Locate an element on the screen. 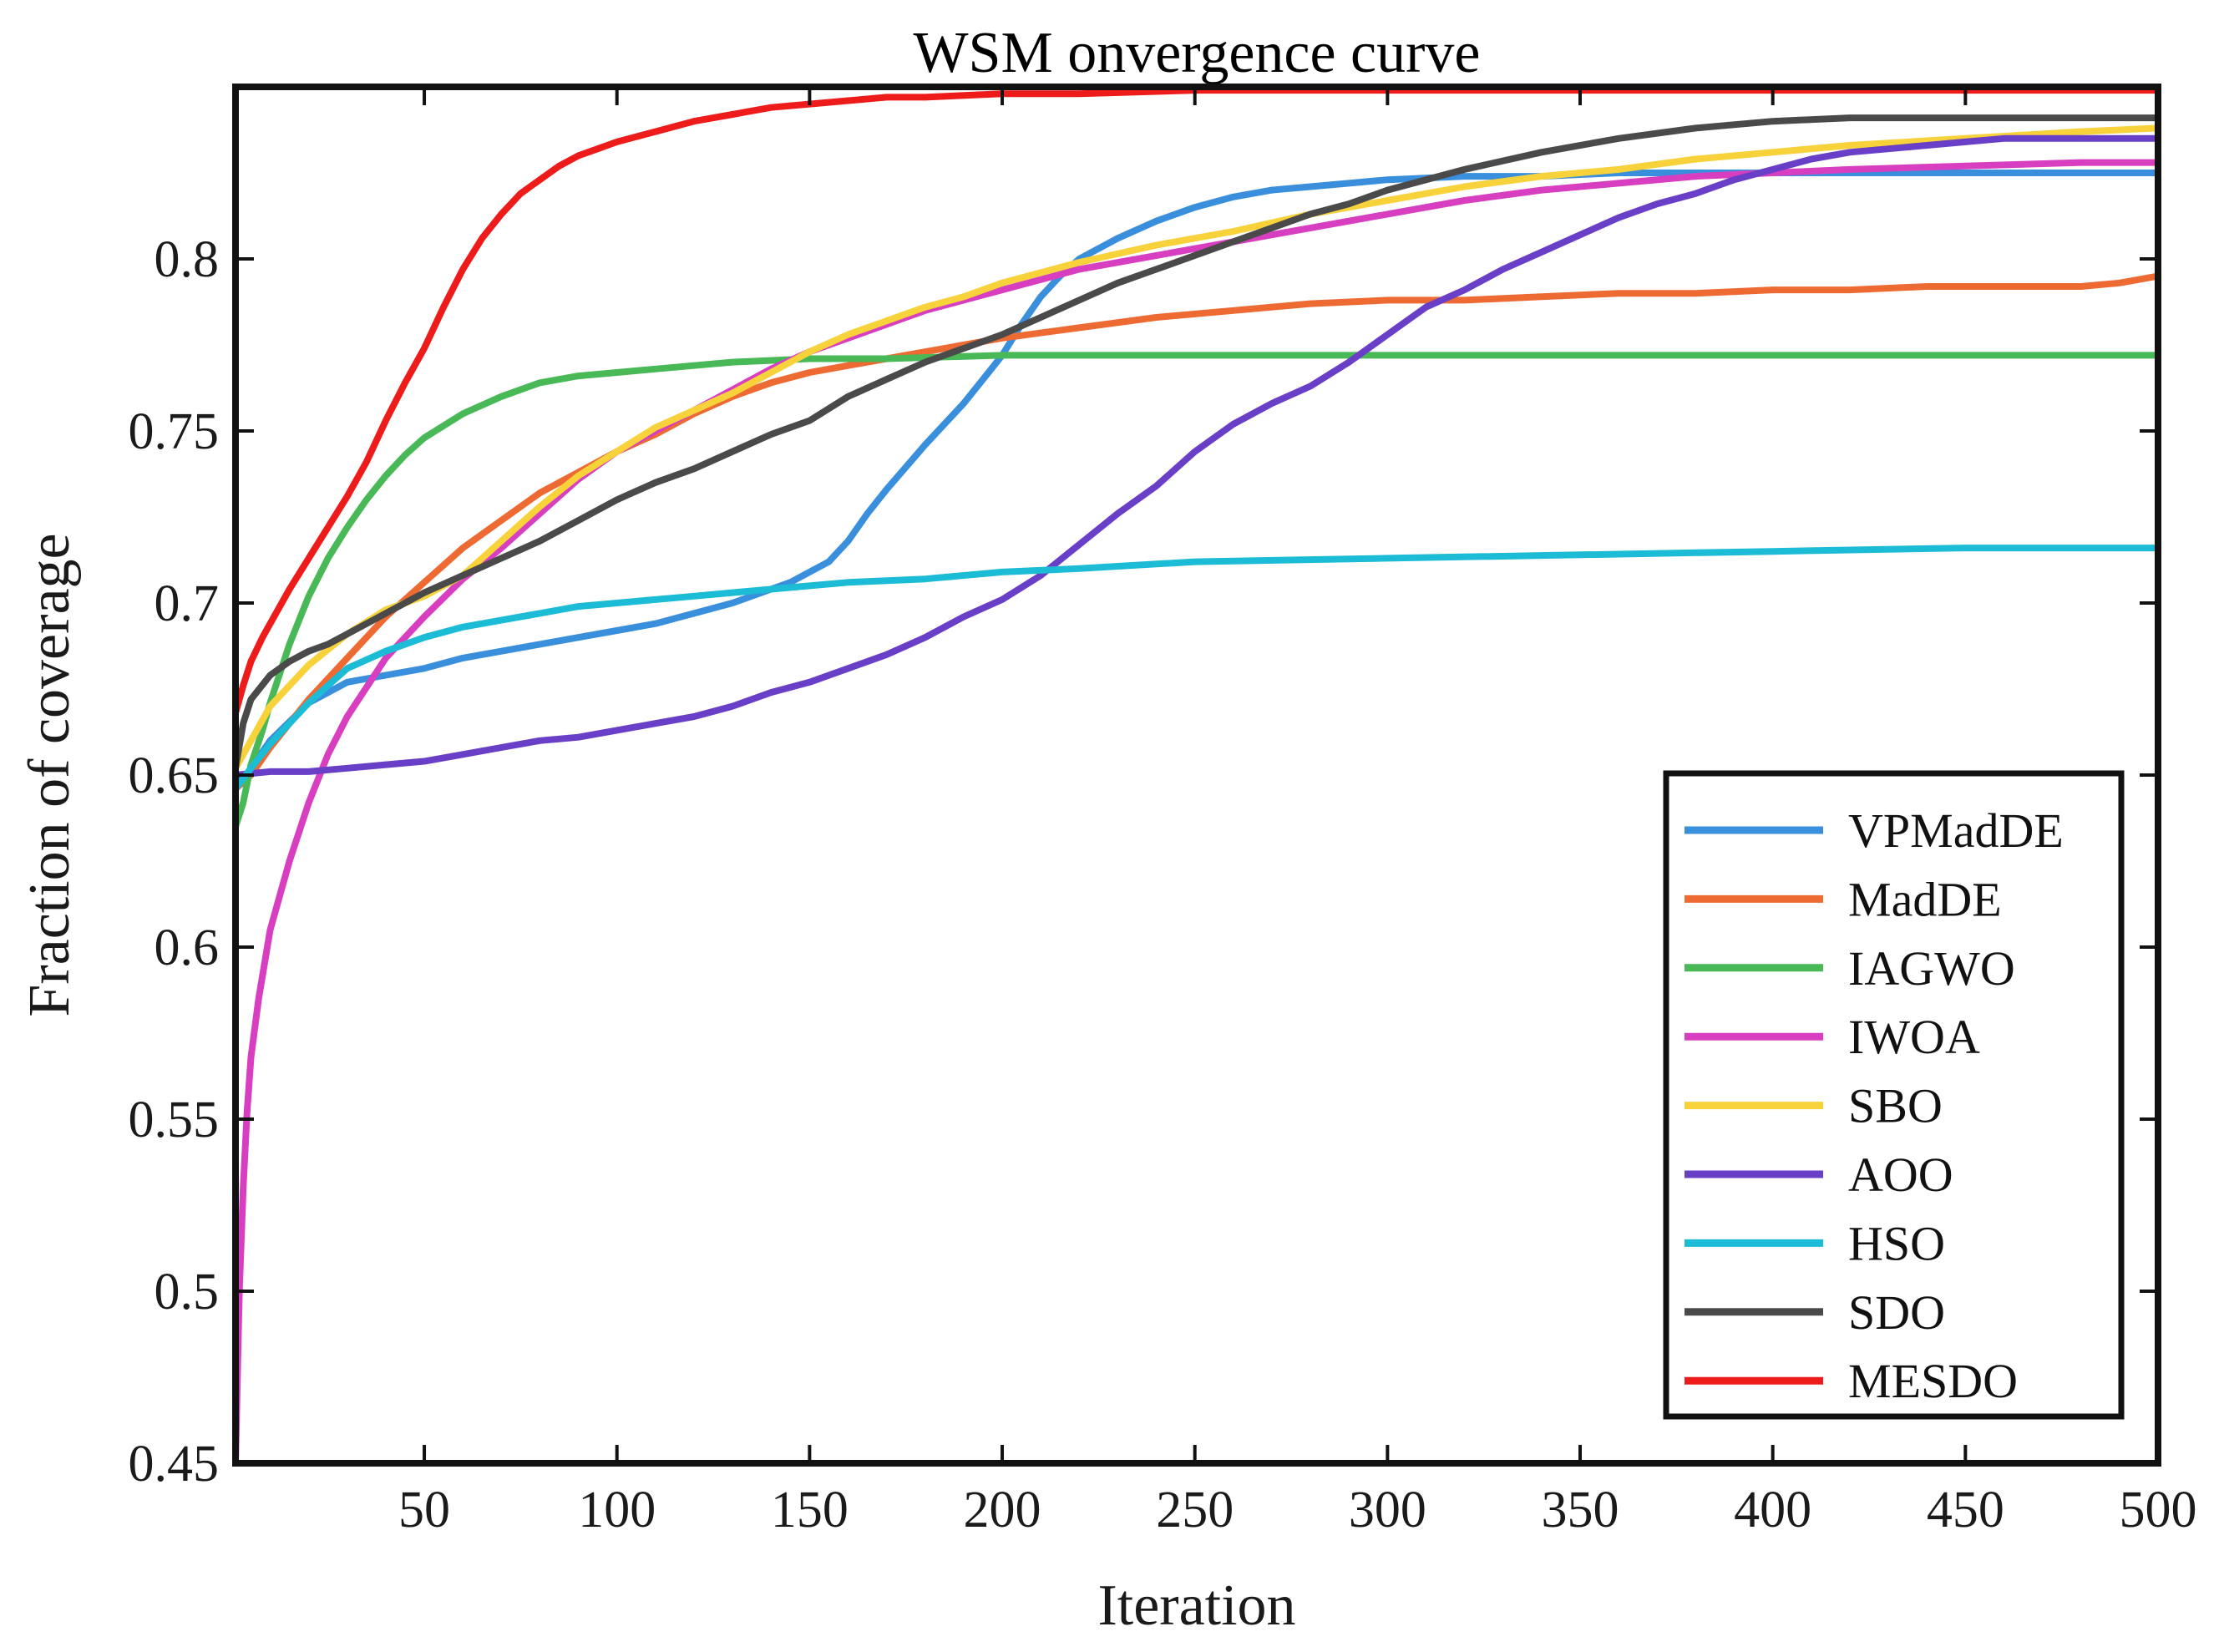 The image size is (2219, 1652). x-tick-label: 450 is located at coordinates (1966, 1510).